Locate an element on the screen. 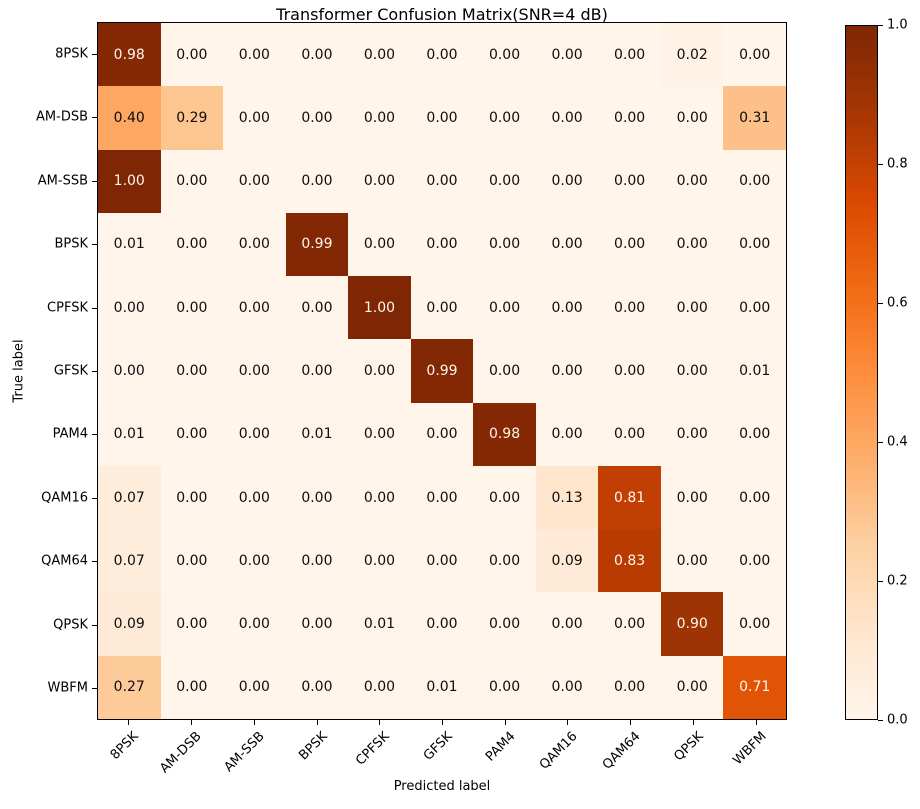  y-tick-label: QPSK is located at coordinates (70, 625).